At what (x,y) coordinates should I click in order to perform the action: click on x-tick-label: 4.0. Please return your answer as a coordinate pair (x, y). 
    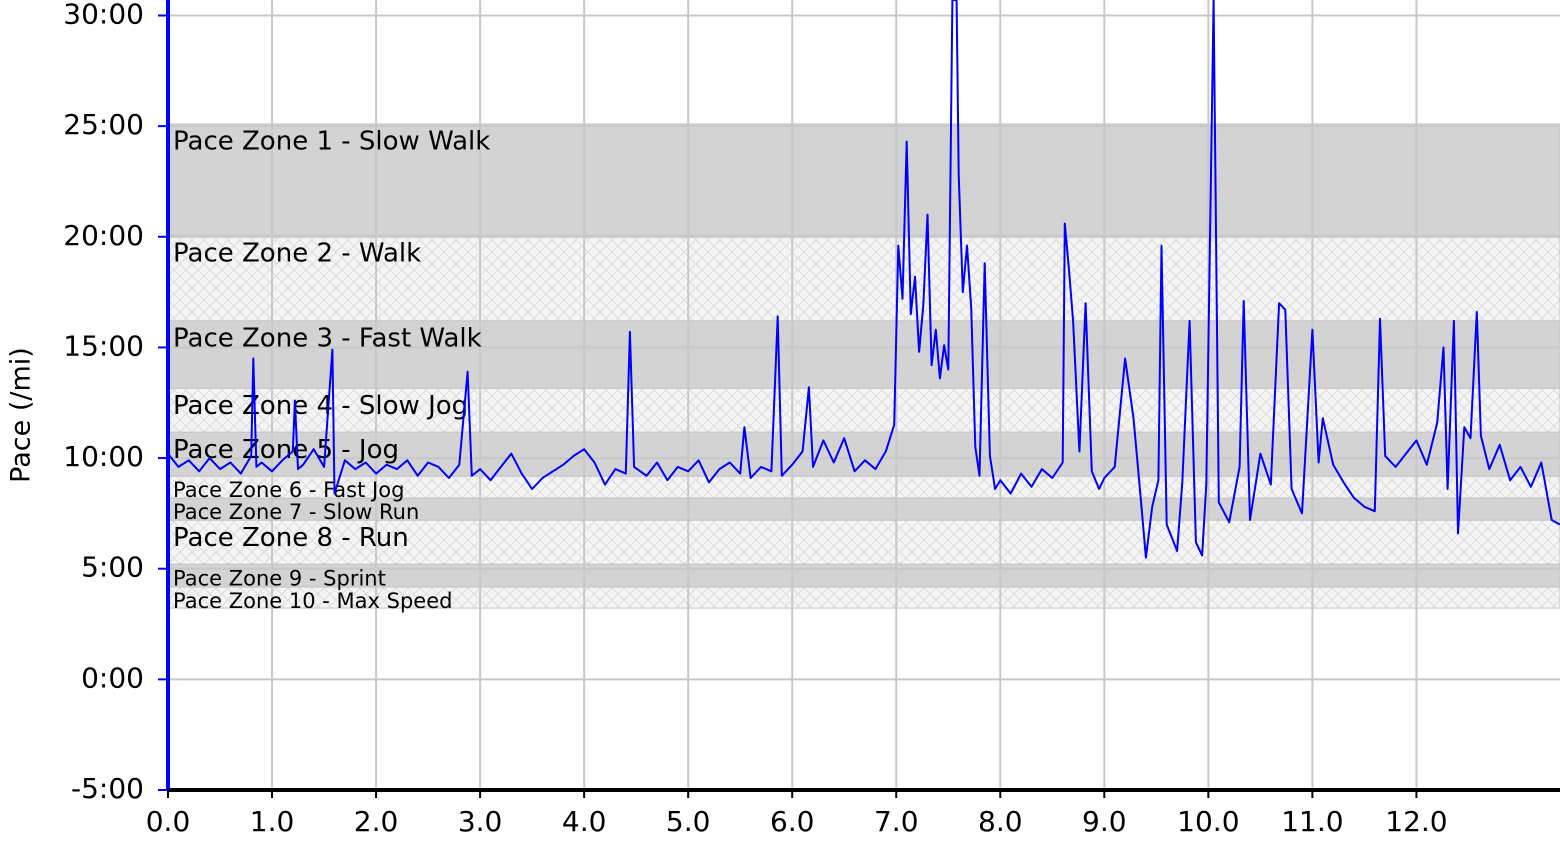
    Looking at the image, I should click on (584, 821).